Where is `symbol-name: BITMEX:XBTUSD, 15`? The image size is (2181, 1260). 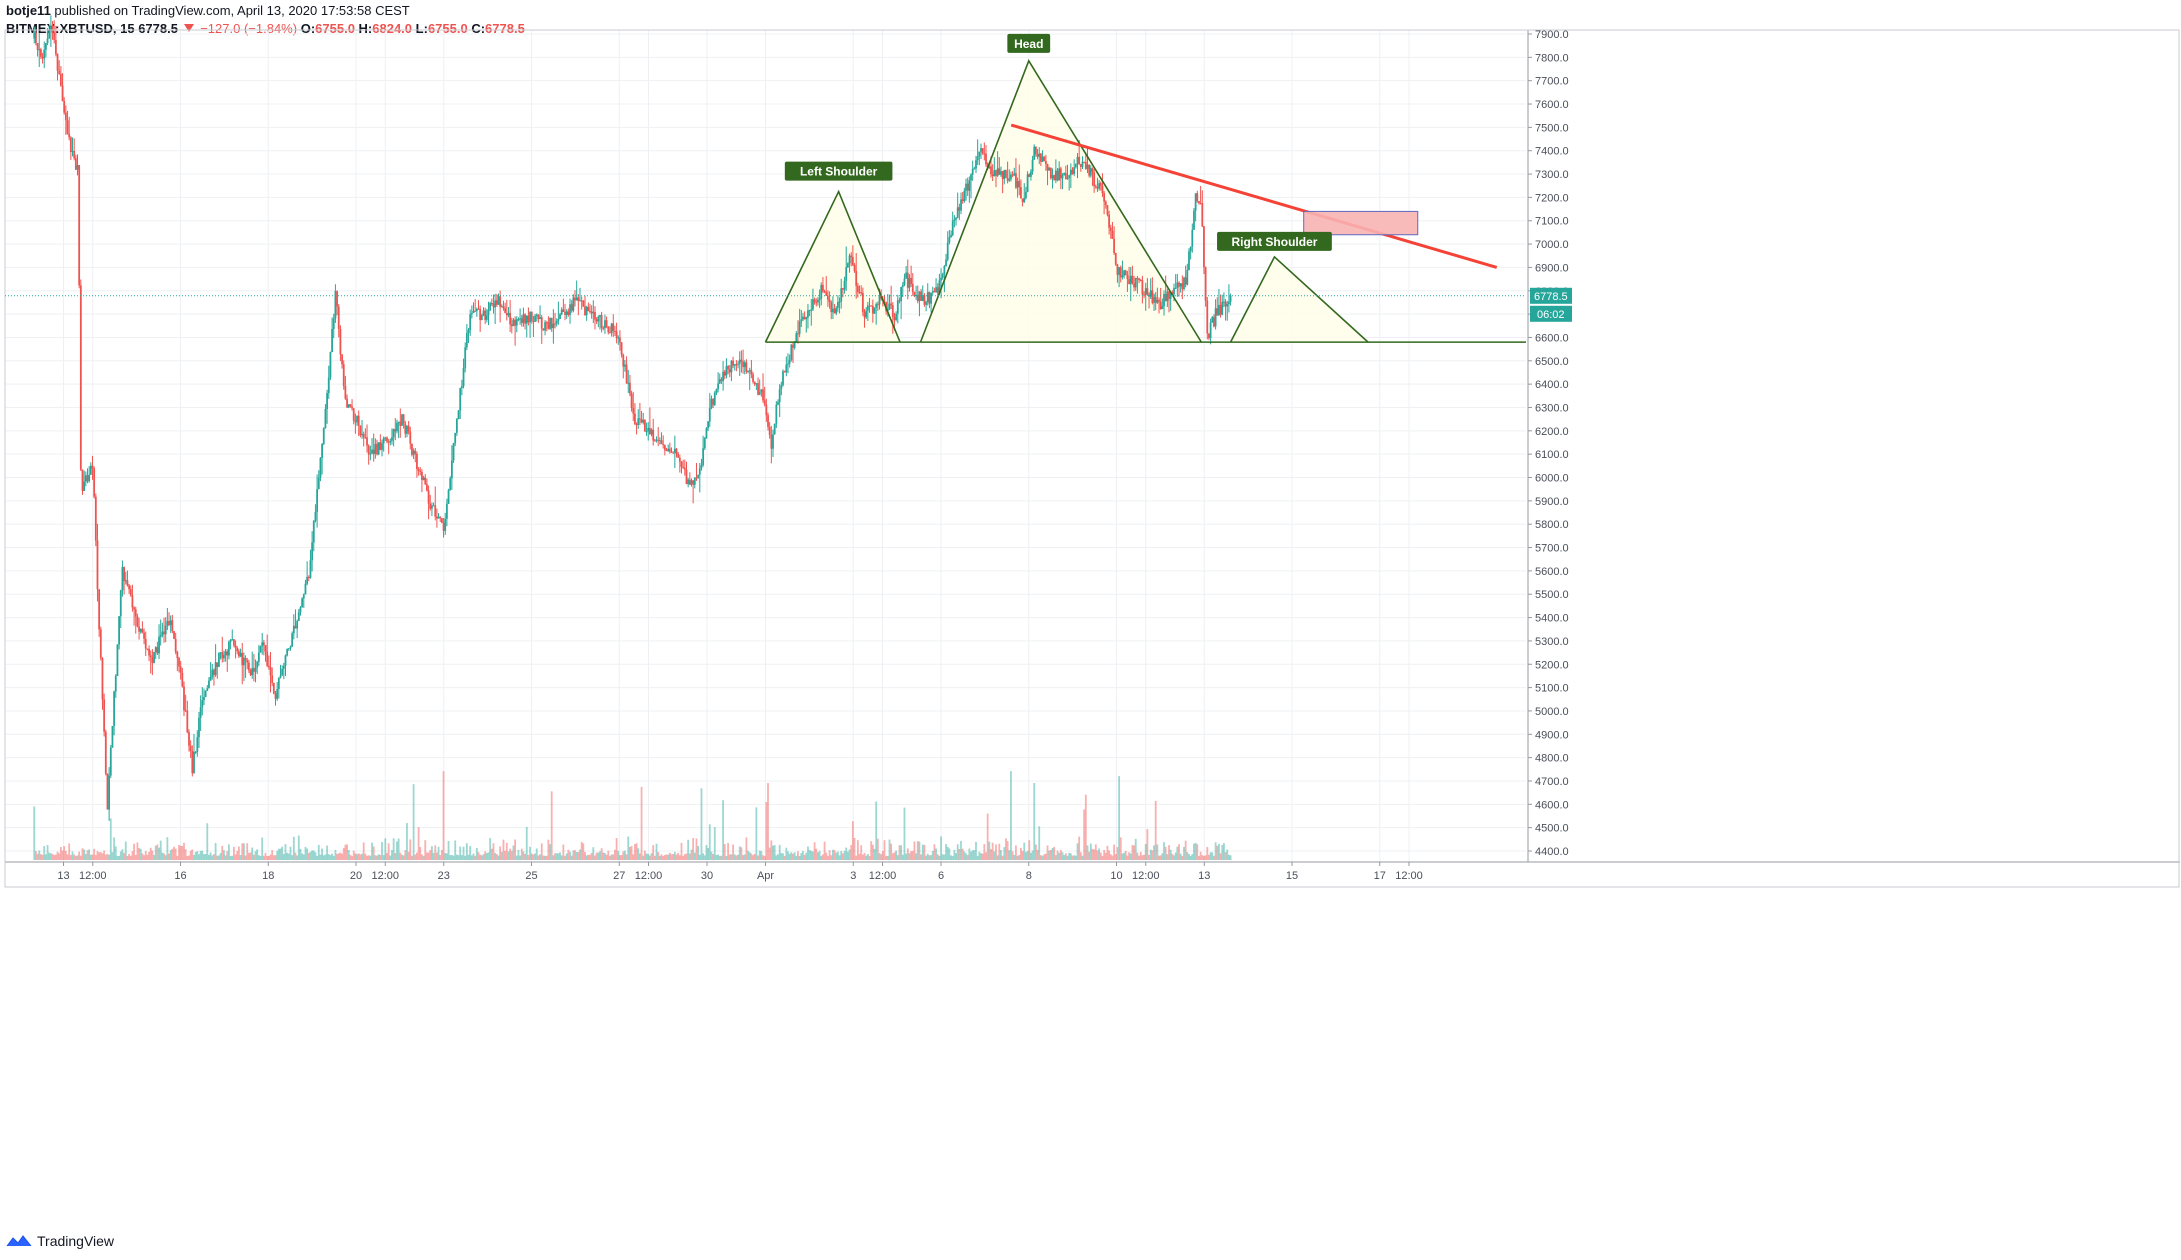 symbol-name: BITMEX:XBTUSD, 15 is located at coordinates (70, 28).